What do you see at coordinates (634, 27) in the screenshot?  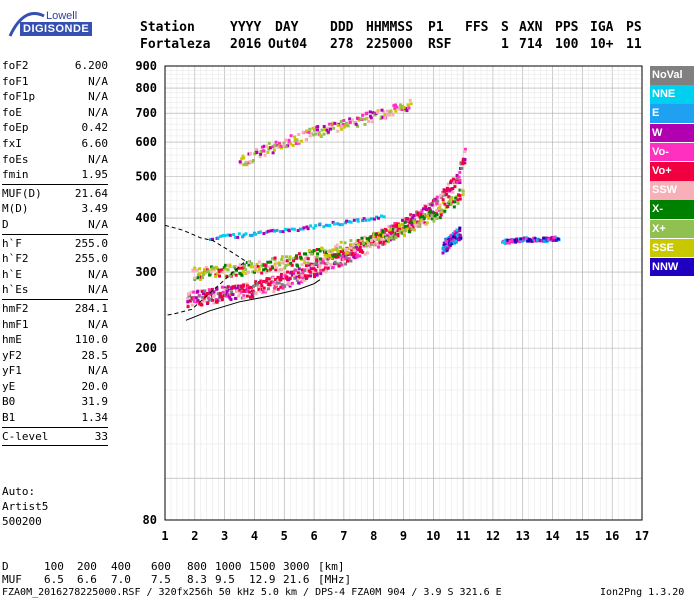 I see `header-label-11: PS` at bounding box center [634, 27].